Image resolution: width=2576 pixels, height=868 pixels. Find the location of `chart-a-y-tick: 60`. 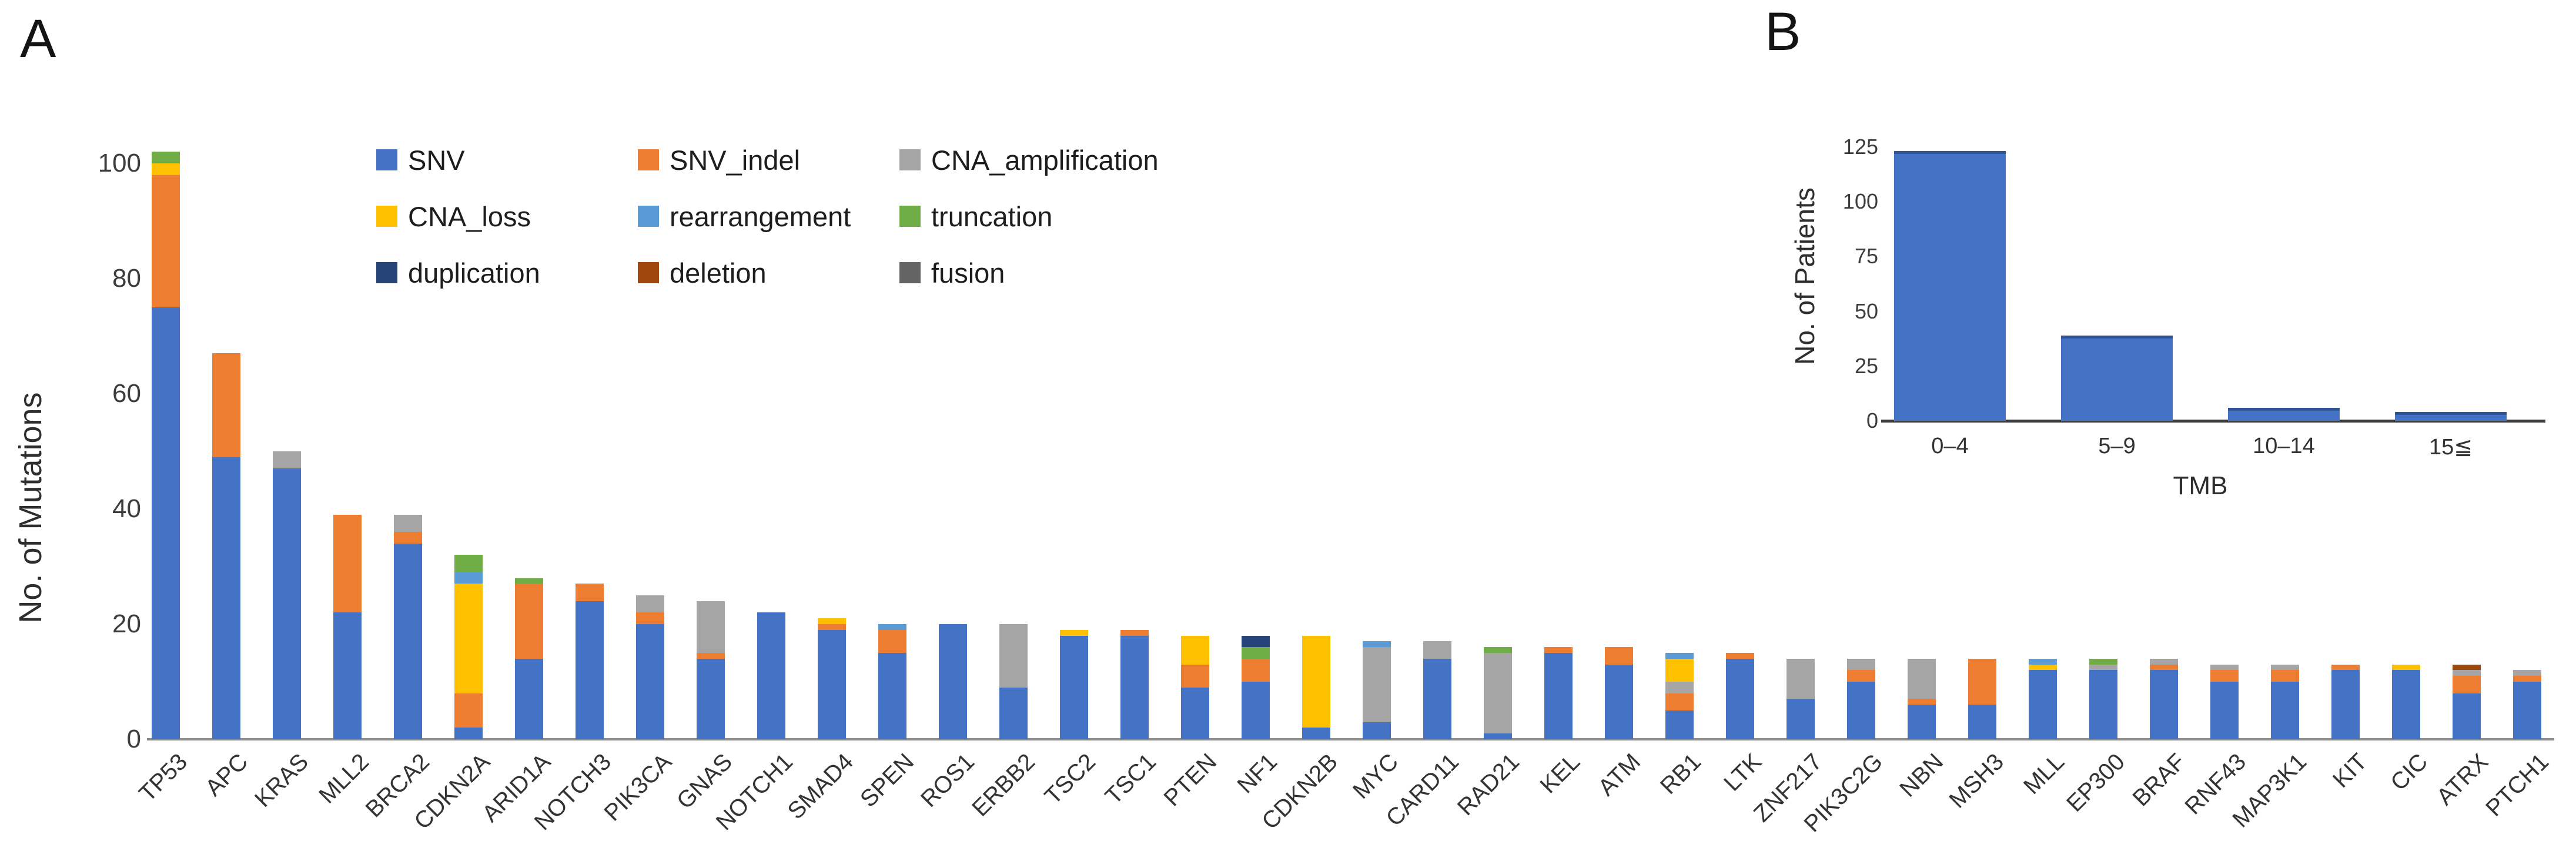

chart-a-y-tick: 60 is located at coordinates (126, 393).